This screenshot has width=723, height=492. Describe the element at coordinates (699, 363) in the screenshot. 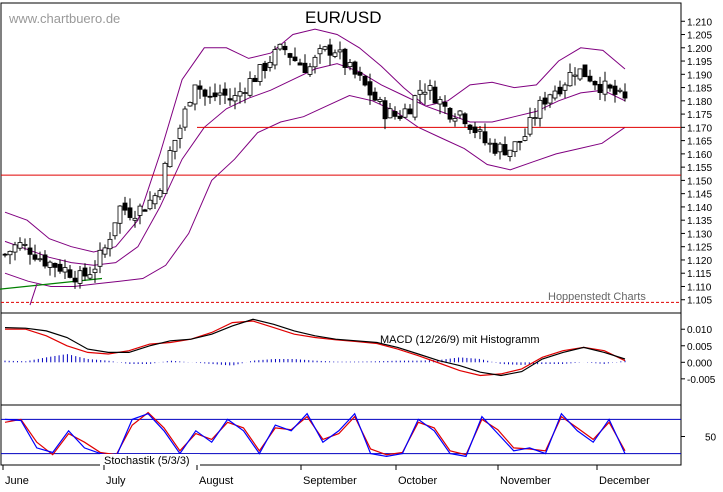

I see `macd-tick-label: 0.000` at that location.